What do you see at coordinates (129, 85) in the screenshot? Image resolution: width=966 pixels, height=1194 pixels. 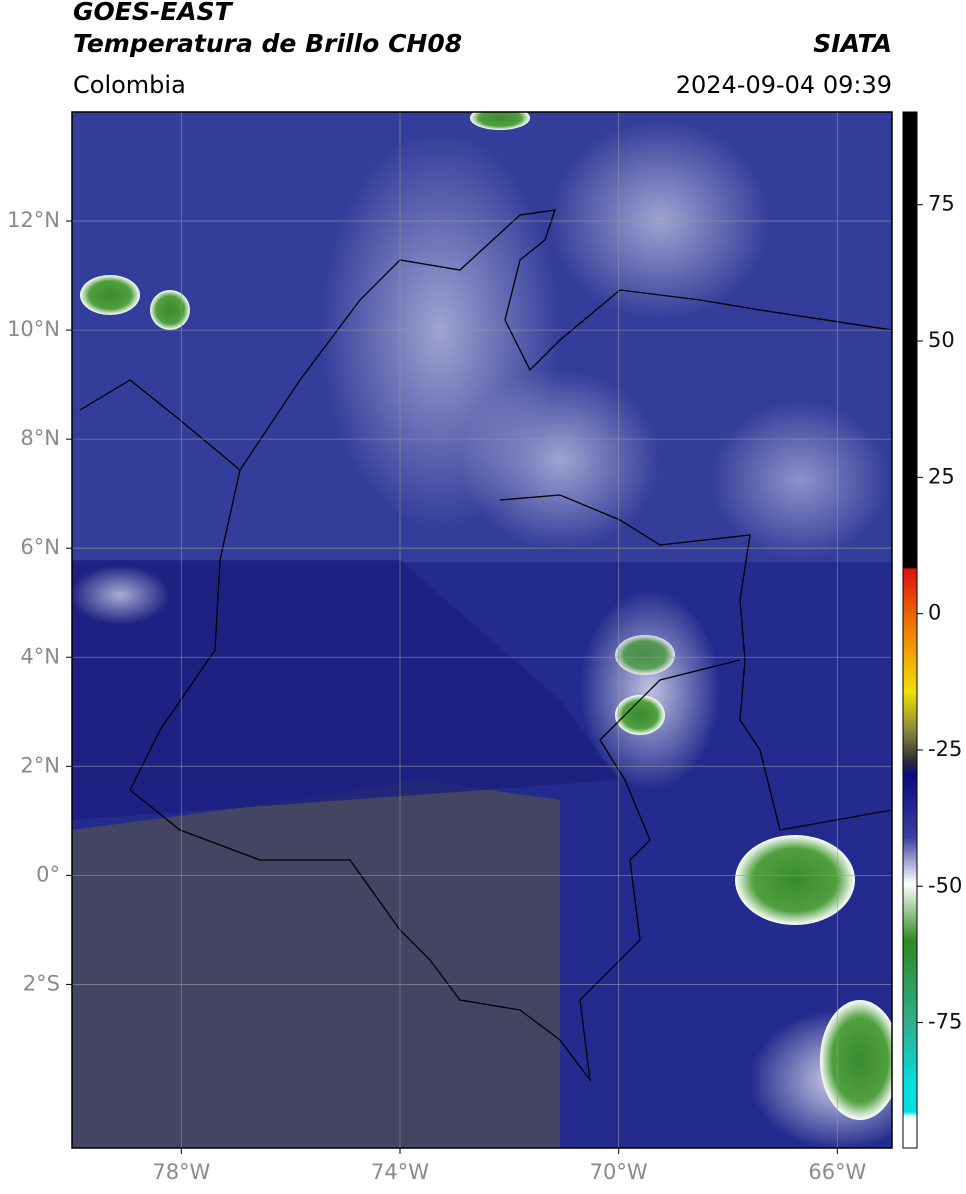 I see `region: Colombia` at bounding box center [129, 85].